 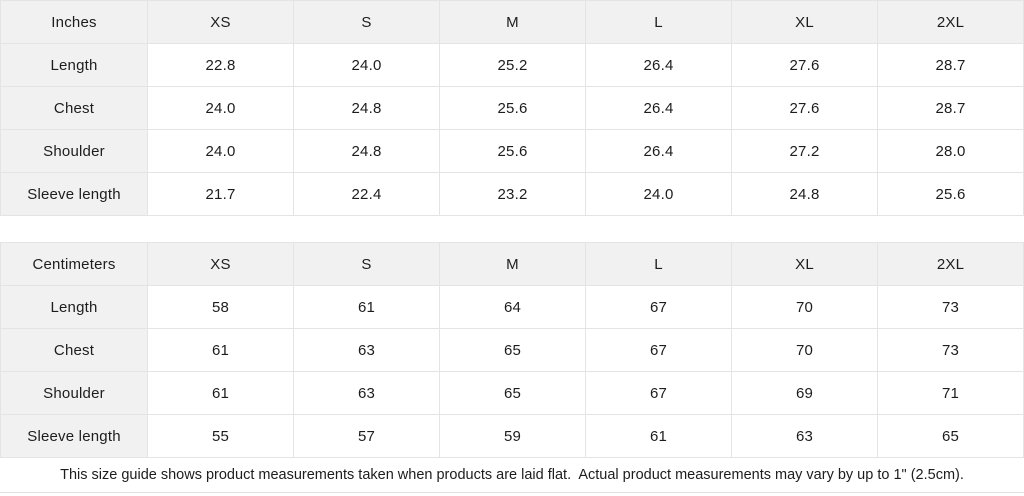 I want to click on table-row: Chest 24.0 24.8 25.6 26.4 27.6 28.7, so click(x=512, y=108).